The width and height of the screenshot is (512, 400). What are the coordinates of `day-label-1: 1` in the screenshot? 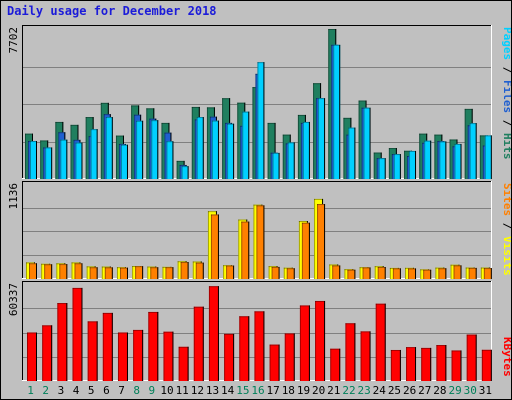 It's located at (30, 390).